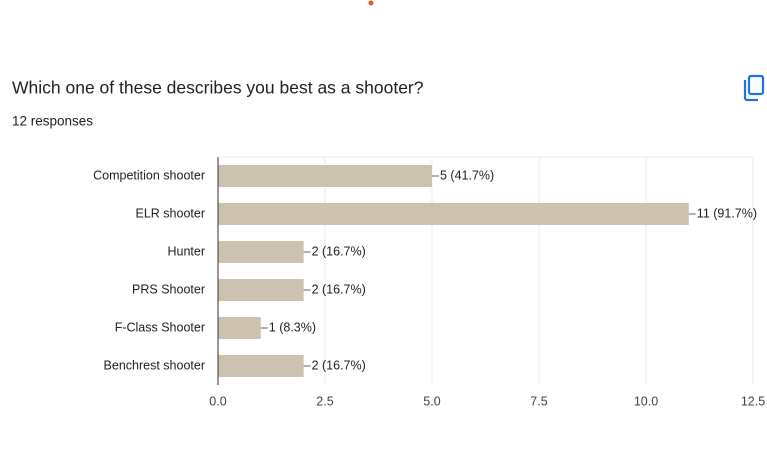  I want to click on y-tick-label: F-Class Shooter, so click(160, 327).